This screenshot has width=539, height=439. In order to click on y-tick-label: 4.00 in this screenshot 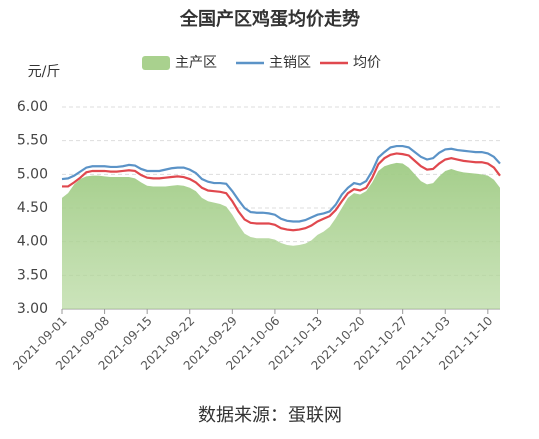, I will do `click(32, 242)`.